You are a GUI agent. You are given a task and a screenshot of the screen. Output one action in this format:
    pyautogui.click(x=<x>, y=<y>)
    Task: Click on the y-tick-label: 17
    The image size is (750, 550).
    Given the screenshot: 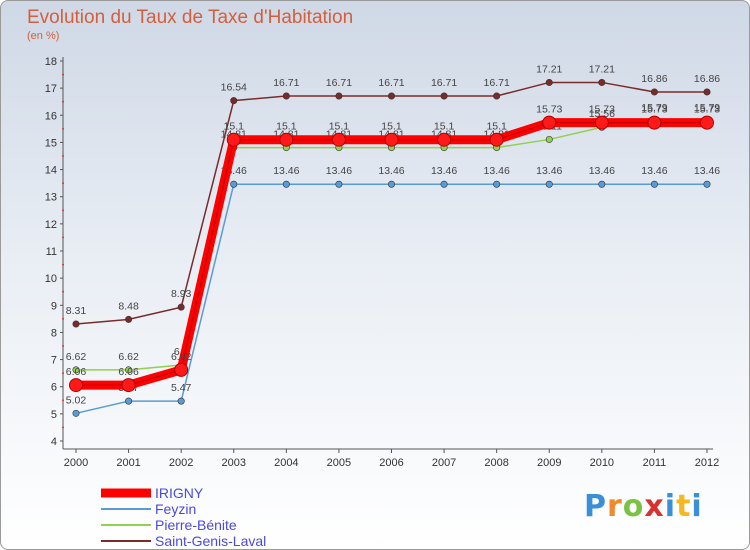 What is the action you would take?
    pyautogui.click(x=51, y=89)
    